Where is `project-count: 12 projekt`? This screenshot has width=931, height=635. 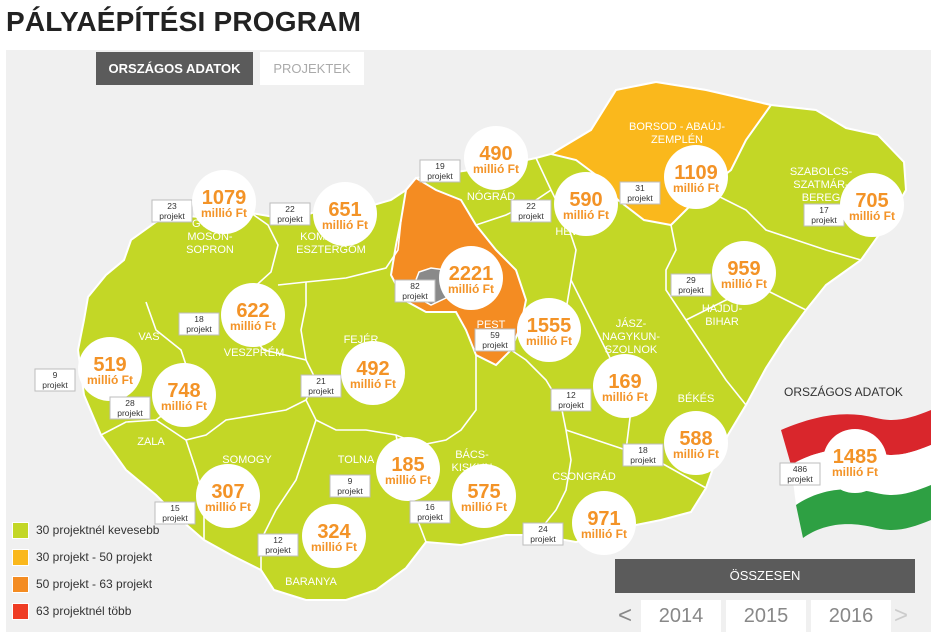
project-count: 12 projekt is located at coordinates (571, 400).